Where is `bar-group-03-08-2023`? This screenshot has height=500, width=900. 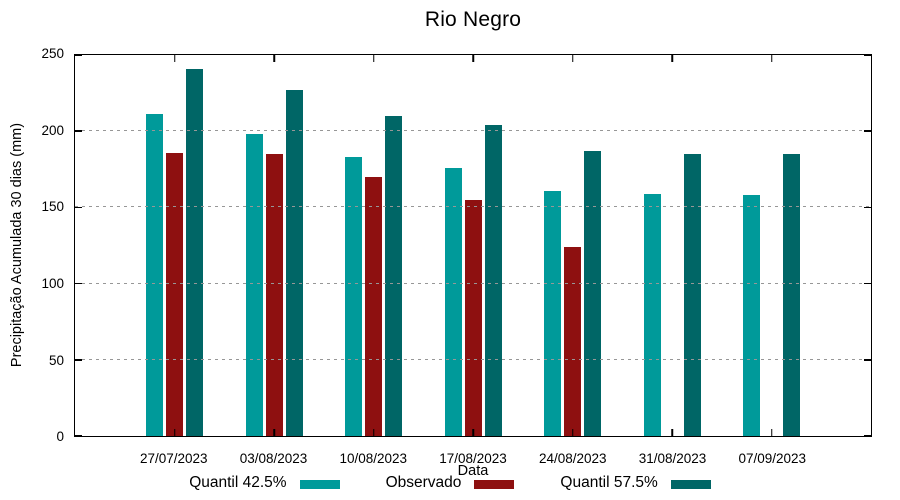
bar-group-03-08-2023 is located at coordinates (274, 245).